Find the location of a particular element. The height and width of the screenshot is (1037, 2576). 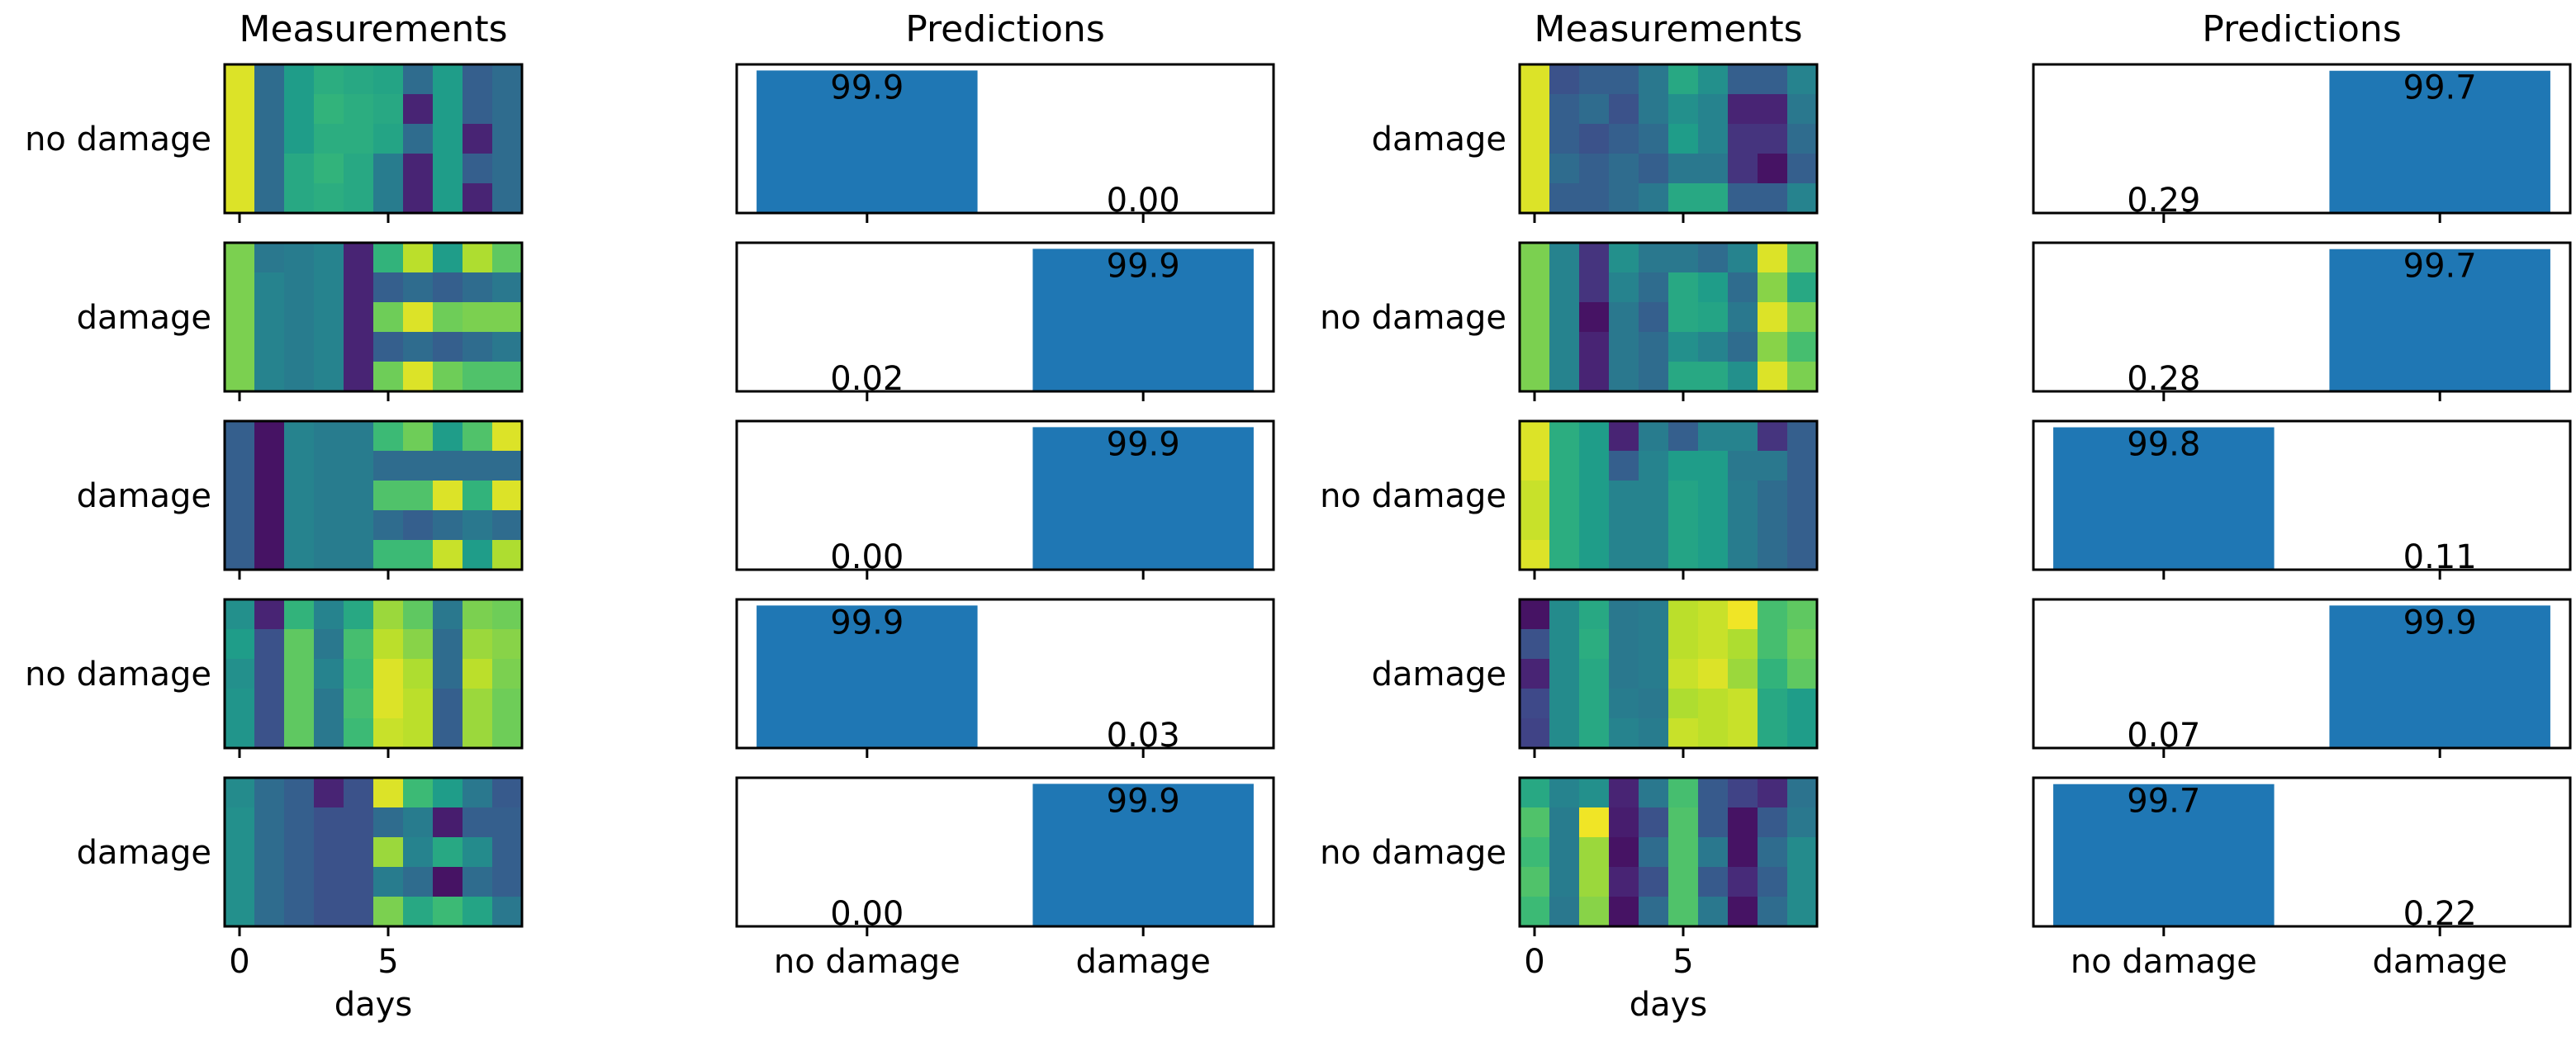

bars-0-p3-value-label-0: 99.9 is located at coordinates (867, 623).